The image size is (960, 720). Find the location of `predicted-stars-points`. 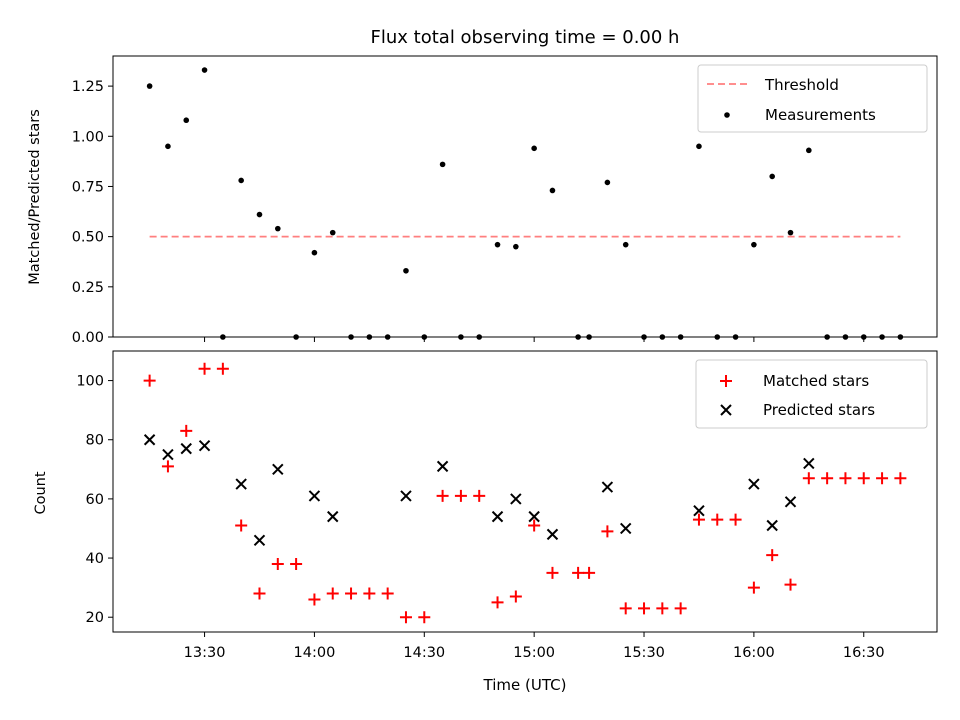

predicted-stars-points is located at coordinates (479, 490).